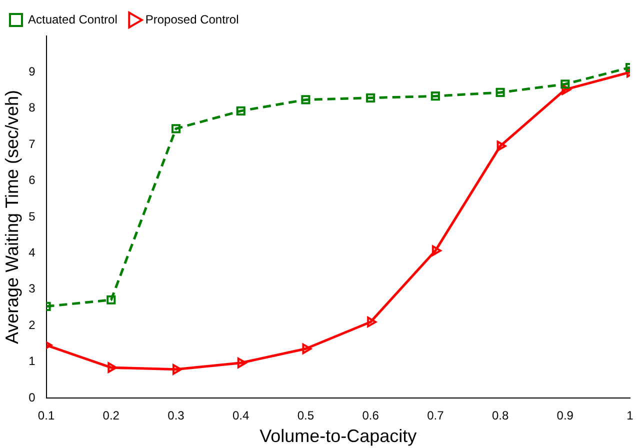  Describe the element at coordinates (32, 253) in the screenshot. I see `y-tick-label: 4` at that location.